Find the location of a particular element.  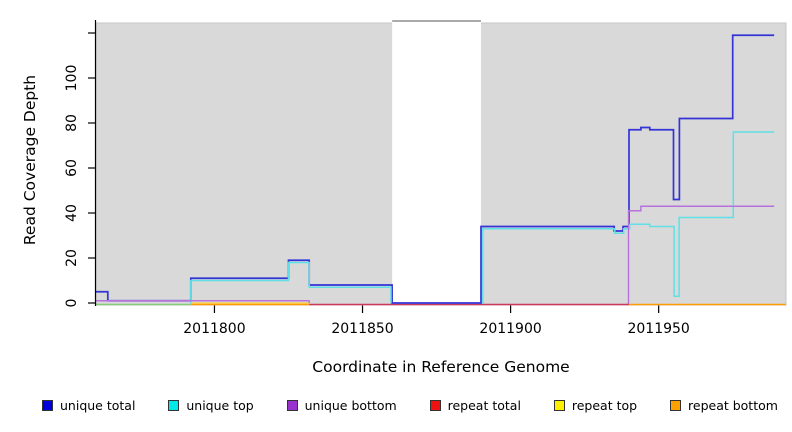

legend-swatch-repeat-total is located at coordinates (435, 405).